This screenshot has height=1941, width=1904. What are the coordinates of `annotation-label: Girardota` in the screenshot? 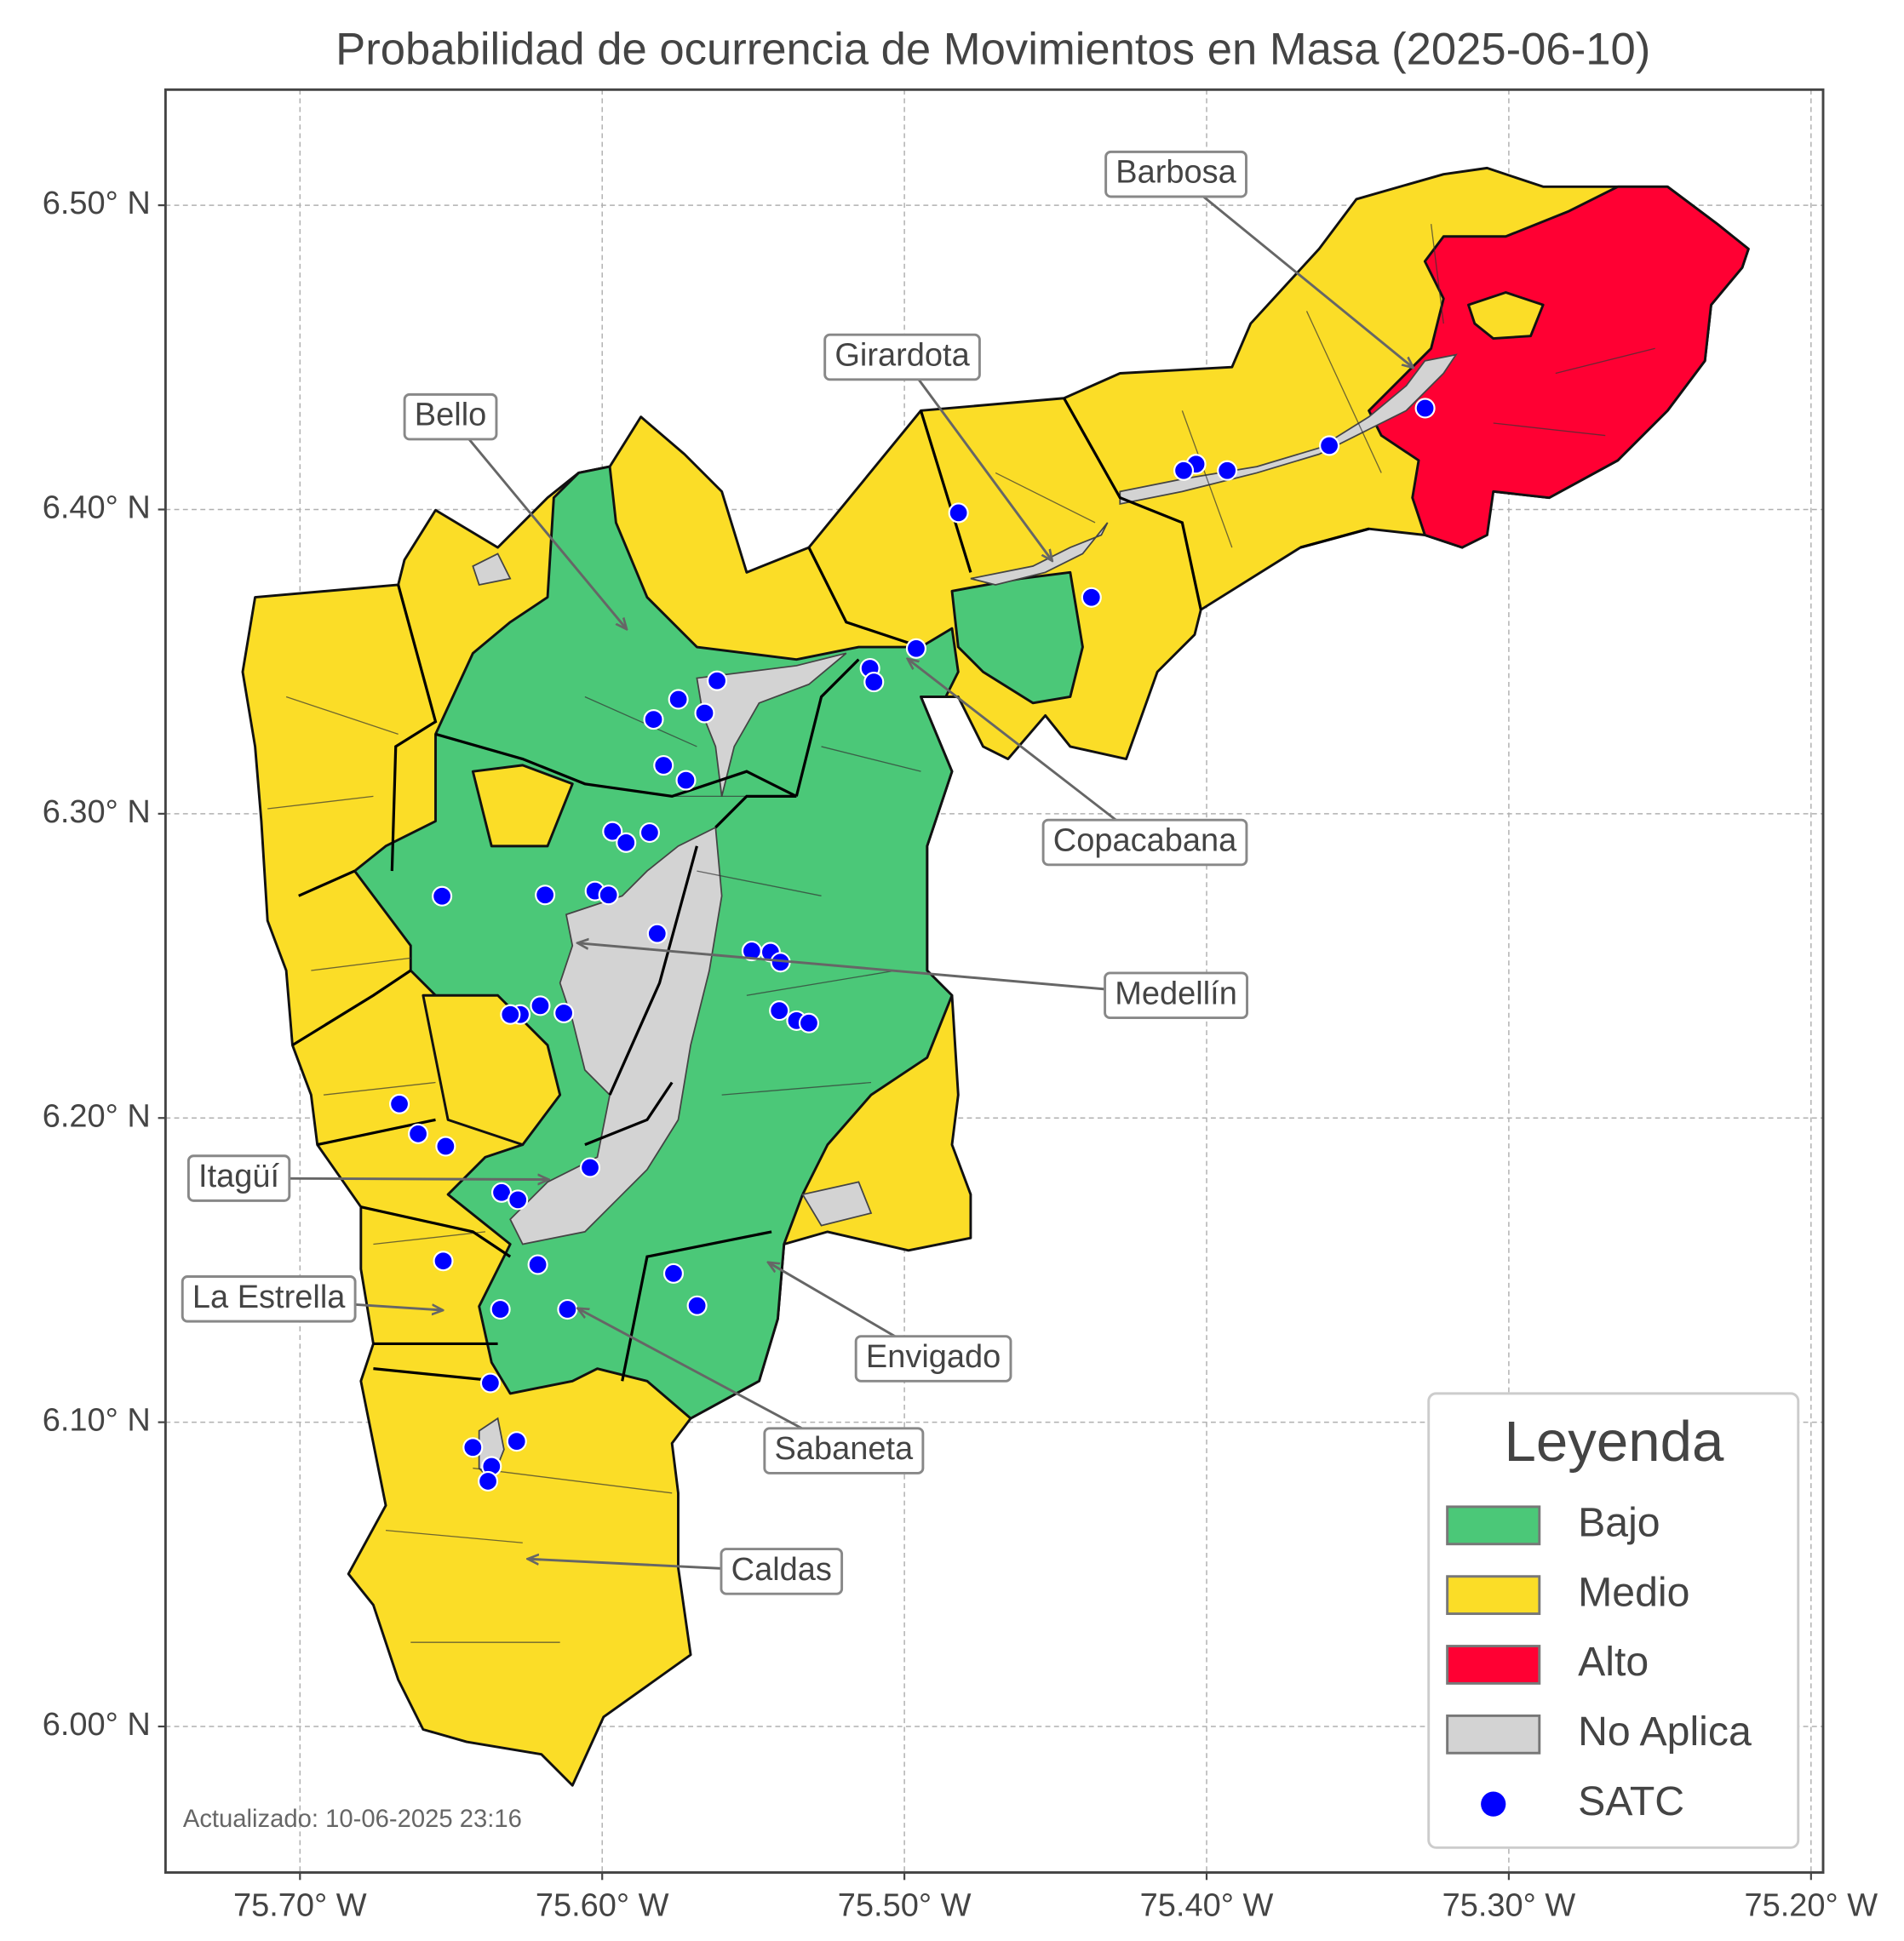 It's located at (902, 356).